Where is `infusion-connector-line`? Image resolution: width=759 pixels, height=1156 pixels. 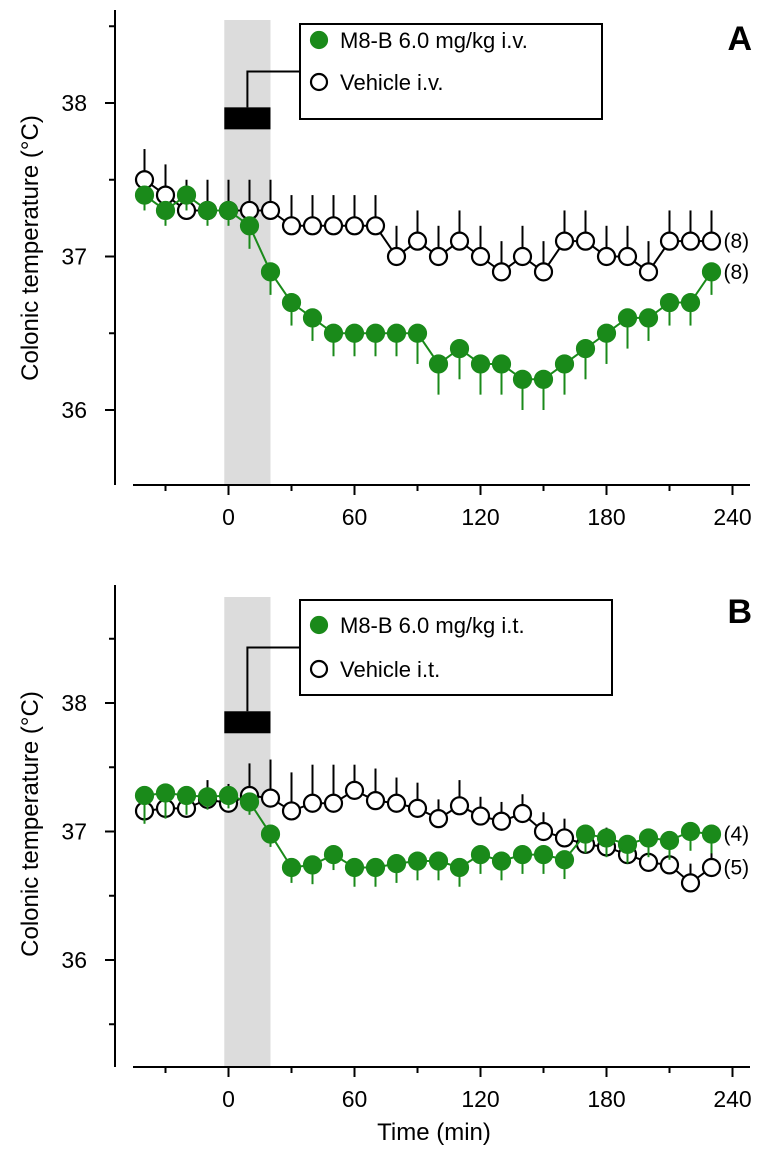
infusion-connector-line is located at coordinates (273, 679).